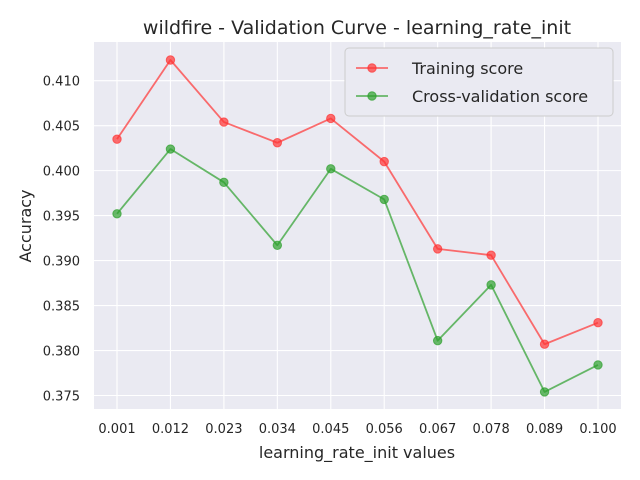 This screenshot has width=640, height=480. What do you see at coordinates (61, 82) in the screenshot?
I see `y-tick-label: 0.410` at bounding box center [61, 82].